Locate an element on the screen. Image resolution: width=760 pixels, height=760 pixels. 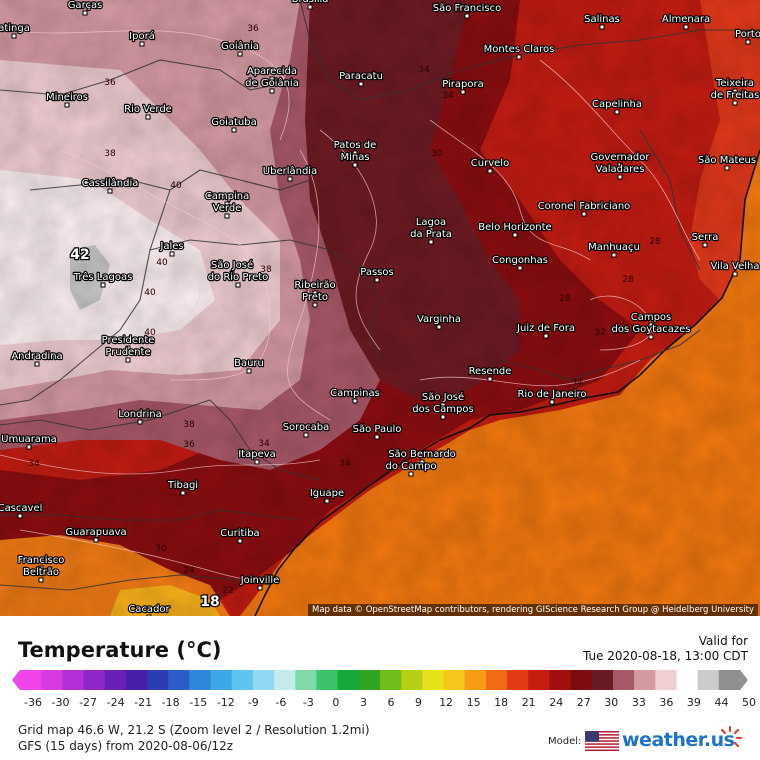
city-marker: Belo Horizonte is located at coordinates (515, 229).